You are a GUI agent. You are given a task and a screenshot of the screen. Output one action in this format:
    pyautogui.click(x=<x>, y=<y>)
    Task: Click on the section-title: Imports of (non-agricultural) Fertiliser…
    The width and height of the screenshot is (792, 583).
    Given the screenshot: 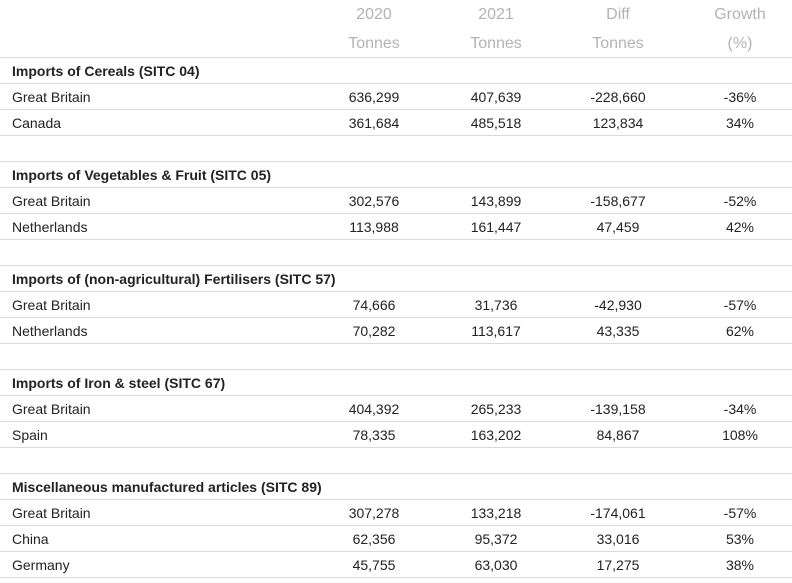 What is the action you would take?
    pyautogui.click(x=174, y=279)
    